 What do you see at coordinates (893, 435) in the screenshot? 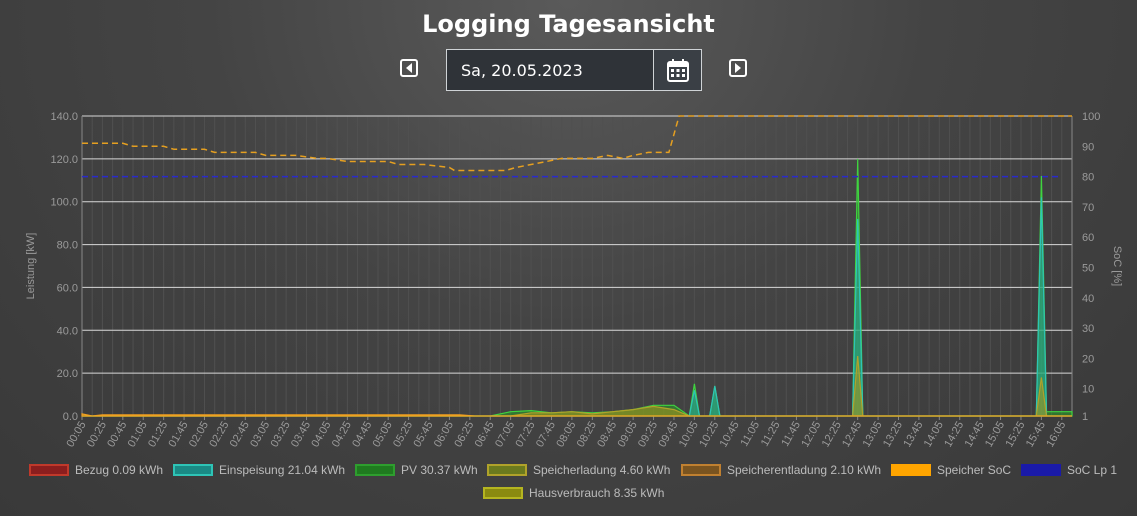
I see `x-tick-label: 13:25` at bounding box center [893, 435].